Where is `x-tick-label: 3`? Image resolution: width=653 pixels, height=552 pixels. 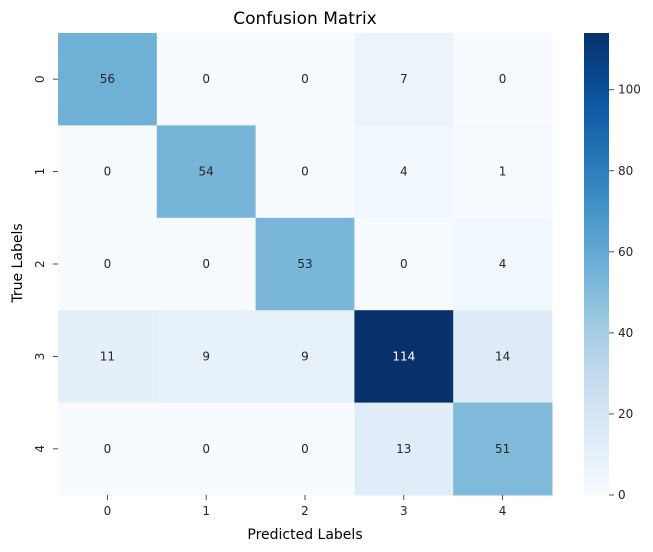
x-tick-label: 3 is located at coordinates (404, 511).